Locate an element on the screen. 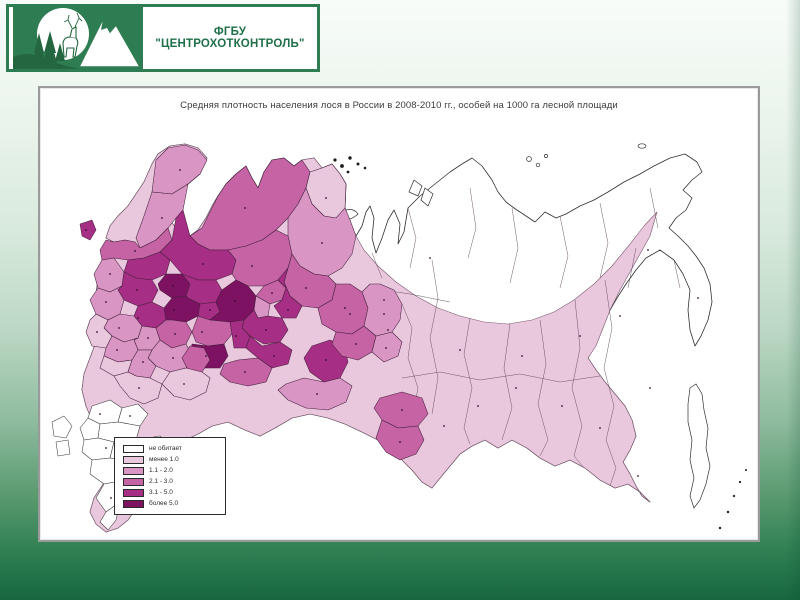 The height and width of the screenshot is (600, 800). kuril-islands-icon is located at coordinates (732, 499).